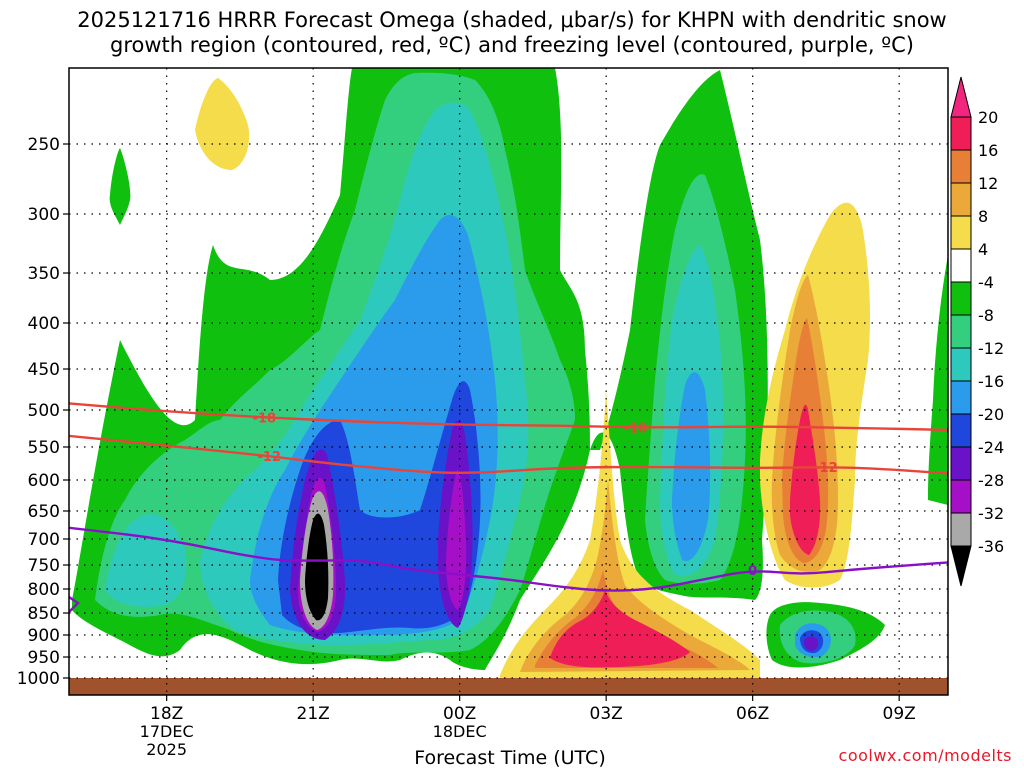  I want to click on y-tick-label-950: 950, so click(44, 658).